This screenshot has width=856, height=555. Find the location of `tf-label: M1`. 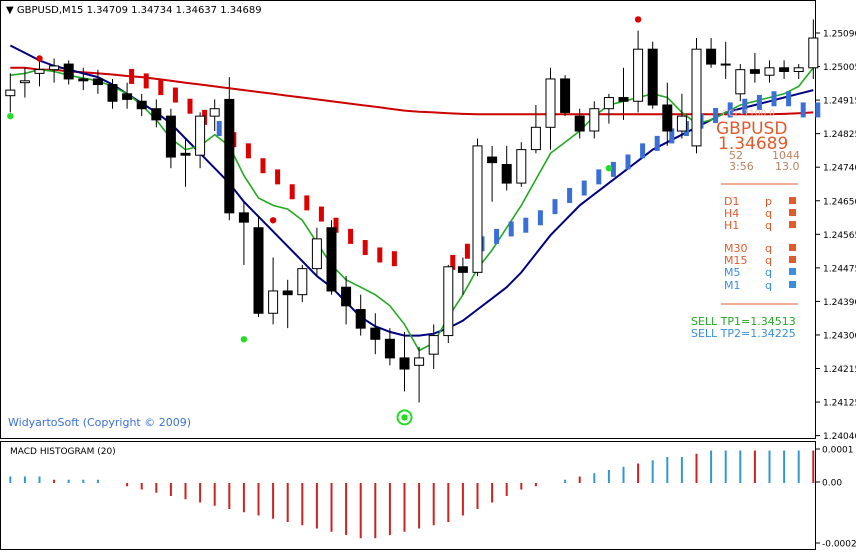

tf-label: M1 is located at coordinates (732, 285).